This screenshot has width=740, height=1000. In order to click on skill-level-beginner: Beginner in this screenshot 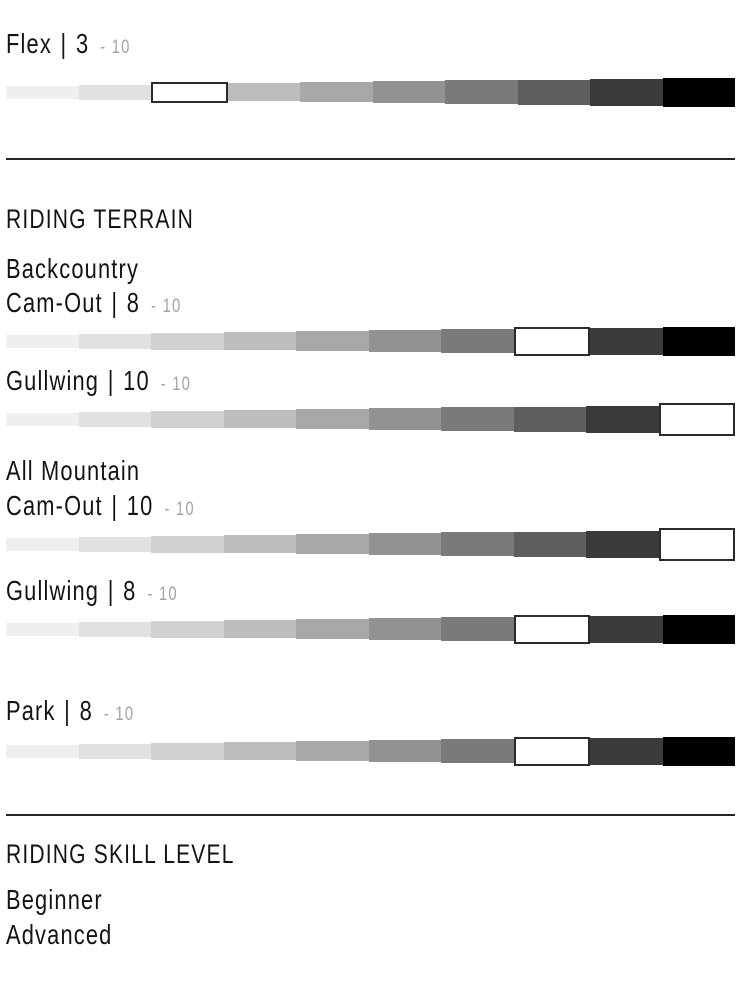, I will do `click(54, 899)`.